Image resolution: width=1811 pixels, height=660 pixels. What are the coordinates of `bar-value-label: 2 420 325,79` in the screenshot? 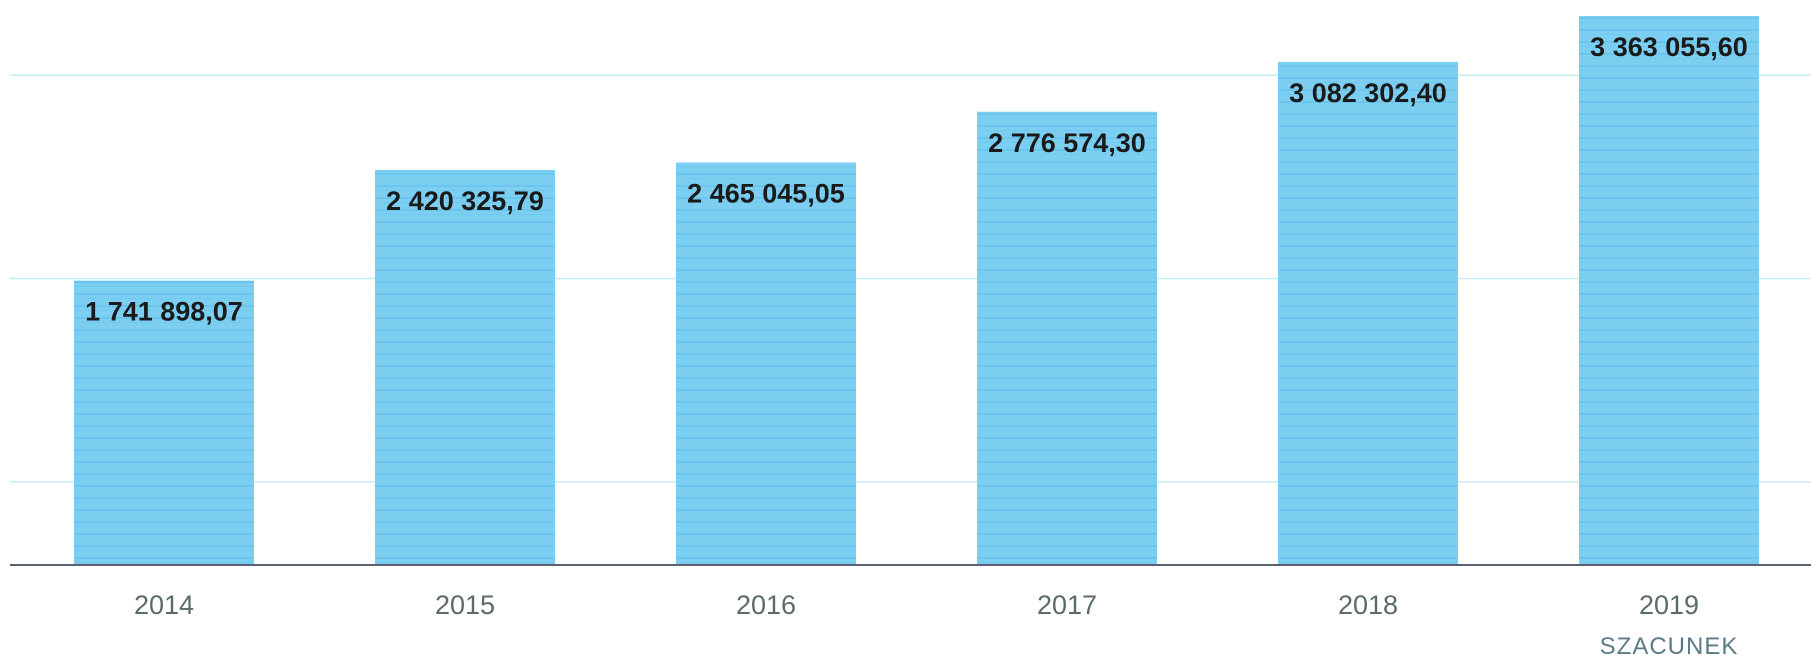 It's located at (465, 201).